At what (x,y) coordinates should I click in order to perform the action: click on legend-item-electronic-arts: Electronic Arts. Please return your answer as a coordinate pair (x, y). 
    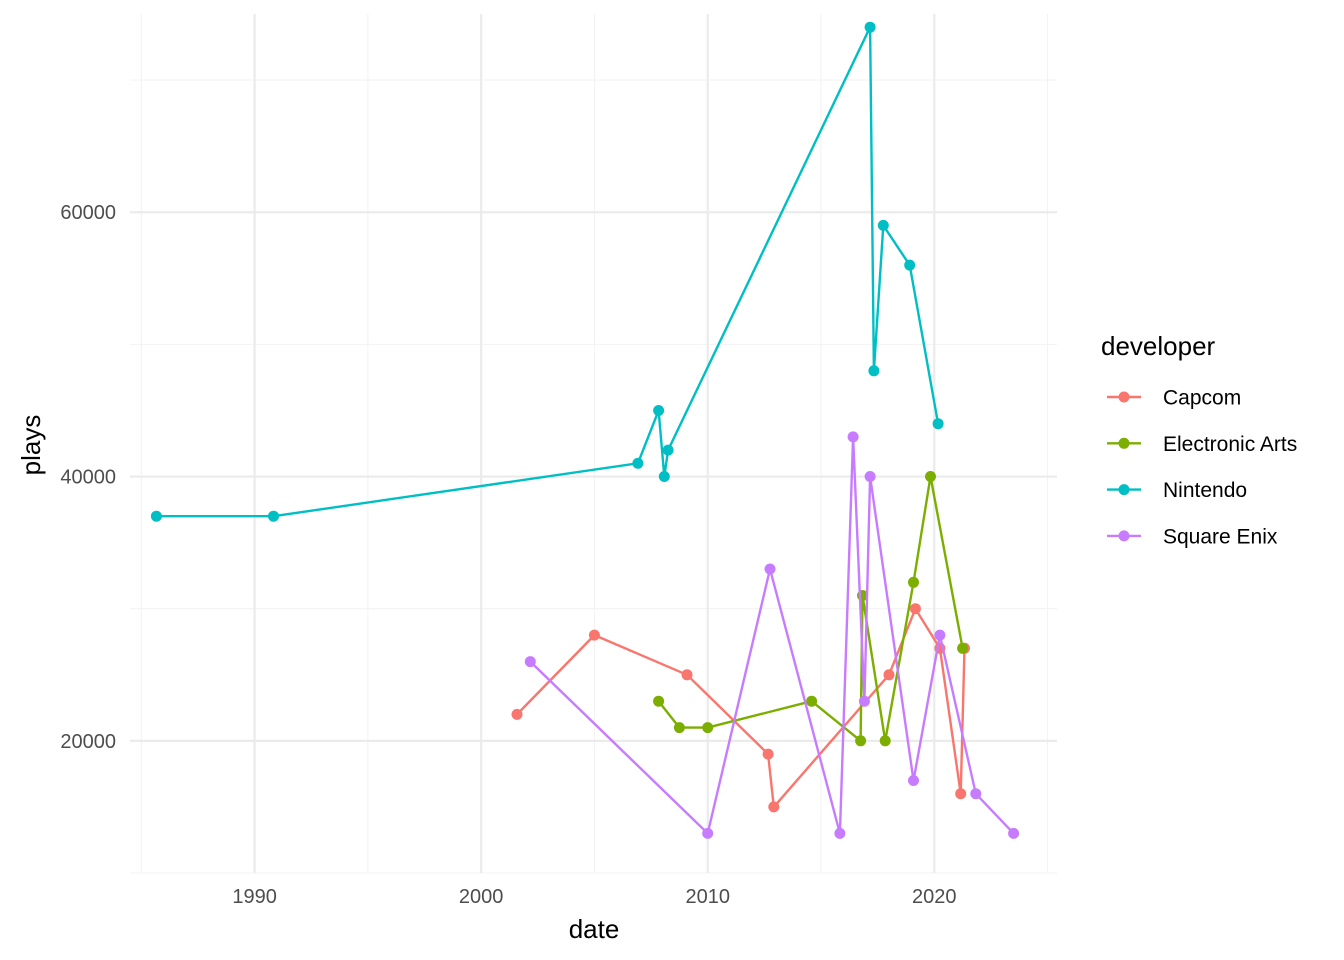
    Looking at the image, I should click on (1202, 444).